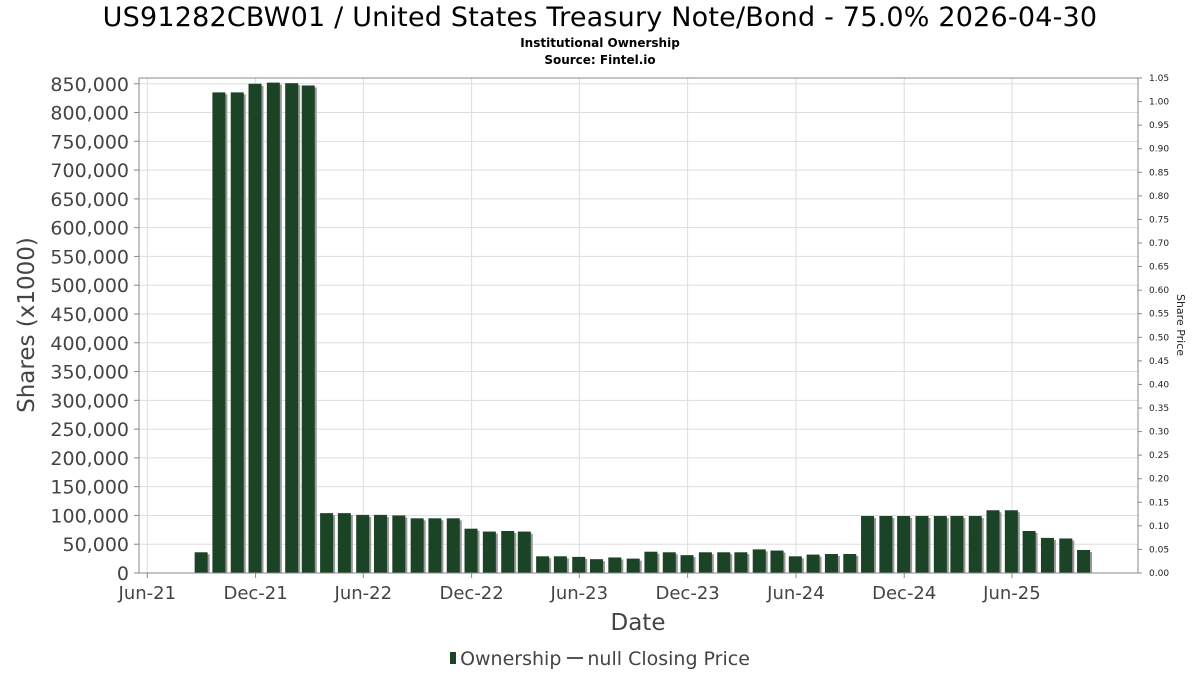 The height and width of the screenshot is (675, 1200). What do you see at coordinates (1159, 244) in the screenshot?
I see `y2-tick-label: 0.70` at bounding box center [1159, 244].